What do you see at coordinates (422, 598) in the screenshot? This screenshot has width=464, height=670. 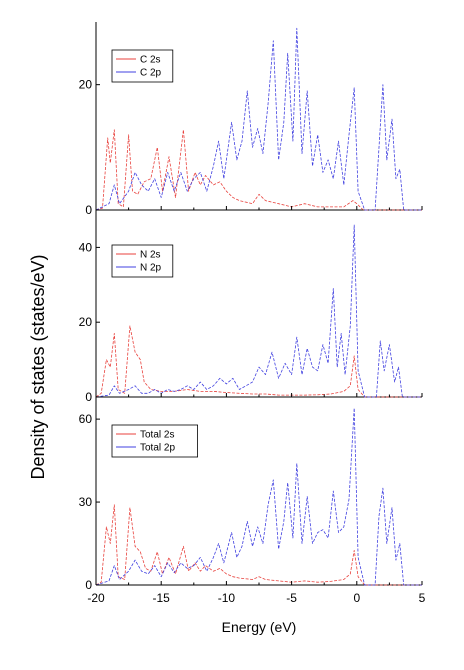 I see `x-tick-label: 5` at bounding box center [422, 598].